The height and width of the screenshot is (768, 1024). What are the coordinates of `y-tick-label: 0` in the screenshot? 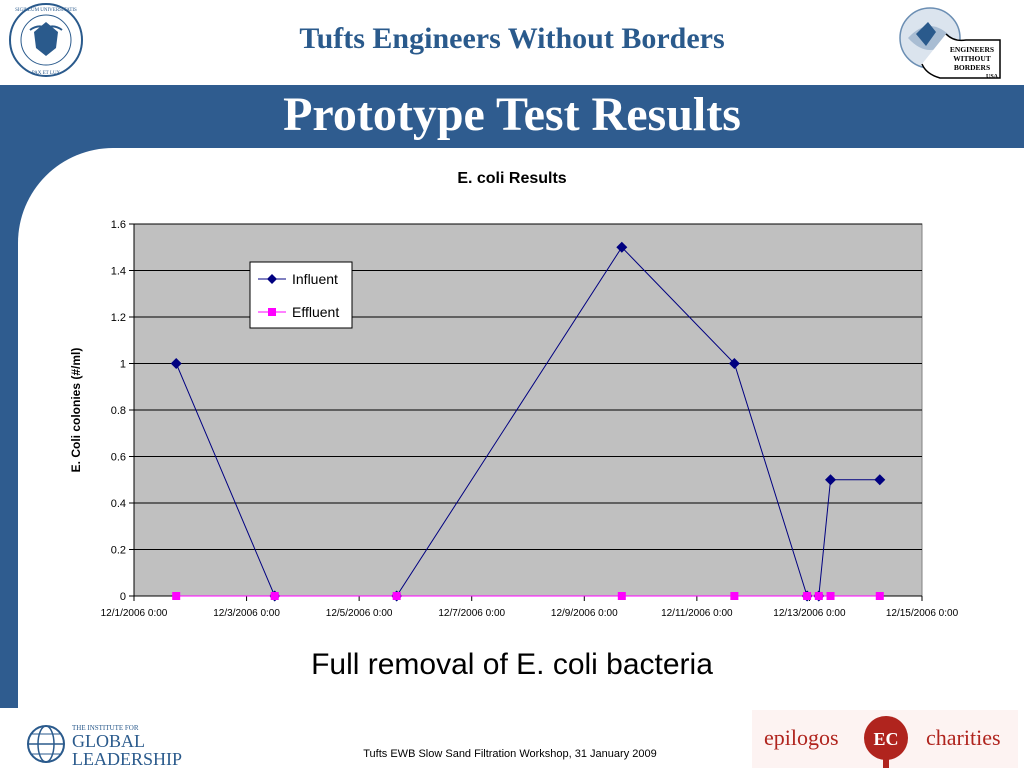 It's located at (123, 597).